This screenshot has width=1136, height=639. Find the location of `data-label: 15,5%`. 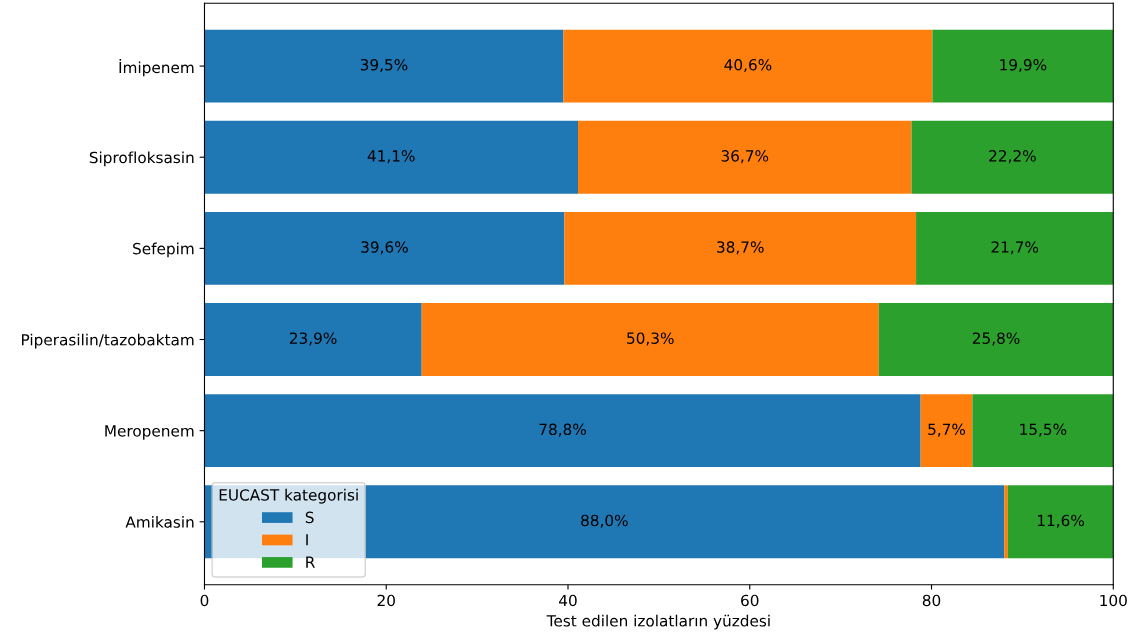

data-label: 15,5% is located at coordinates (1043, 430).